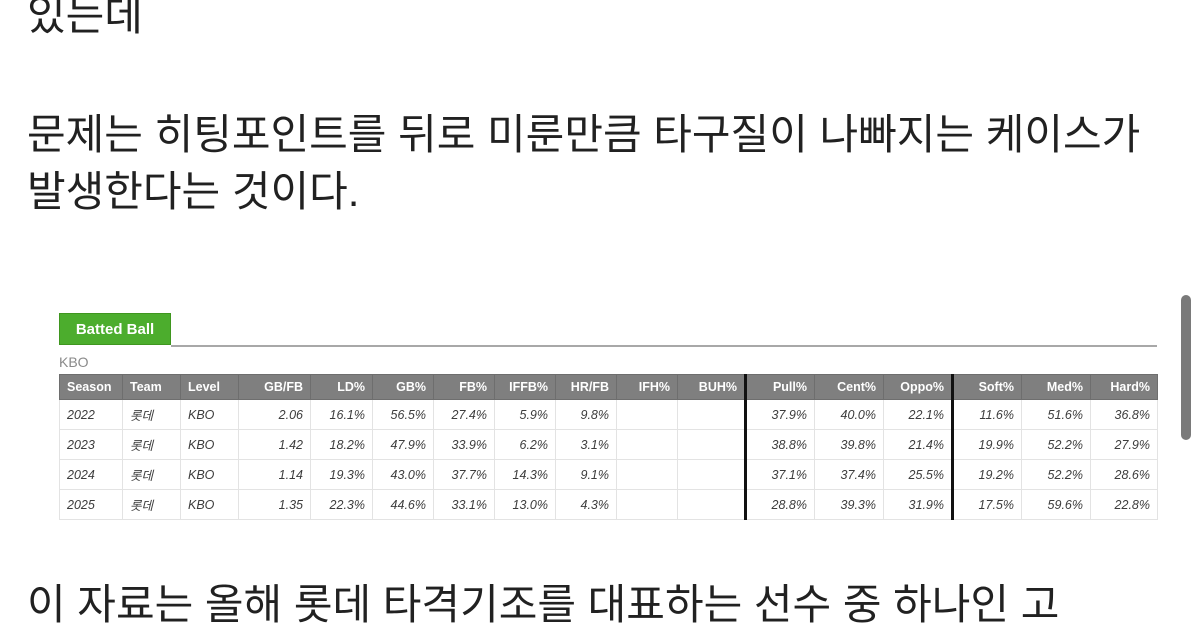 The height and width of the screenshot is (633, 1200). I want to click on tab-underline, so click(664, 346).